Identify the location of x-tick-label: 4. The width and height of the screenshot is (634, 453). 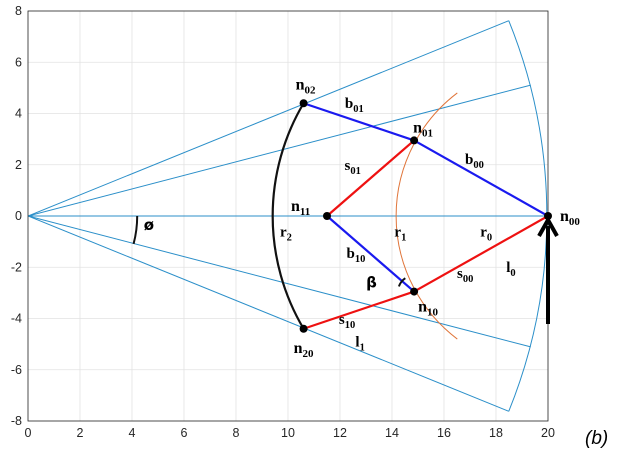
(132, 433).